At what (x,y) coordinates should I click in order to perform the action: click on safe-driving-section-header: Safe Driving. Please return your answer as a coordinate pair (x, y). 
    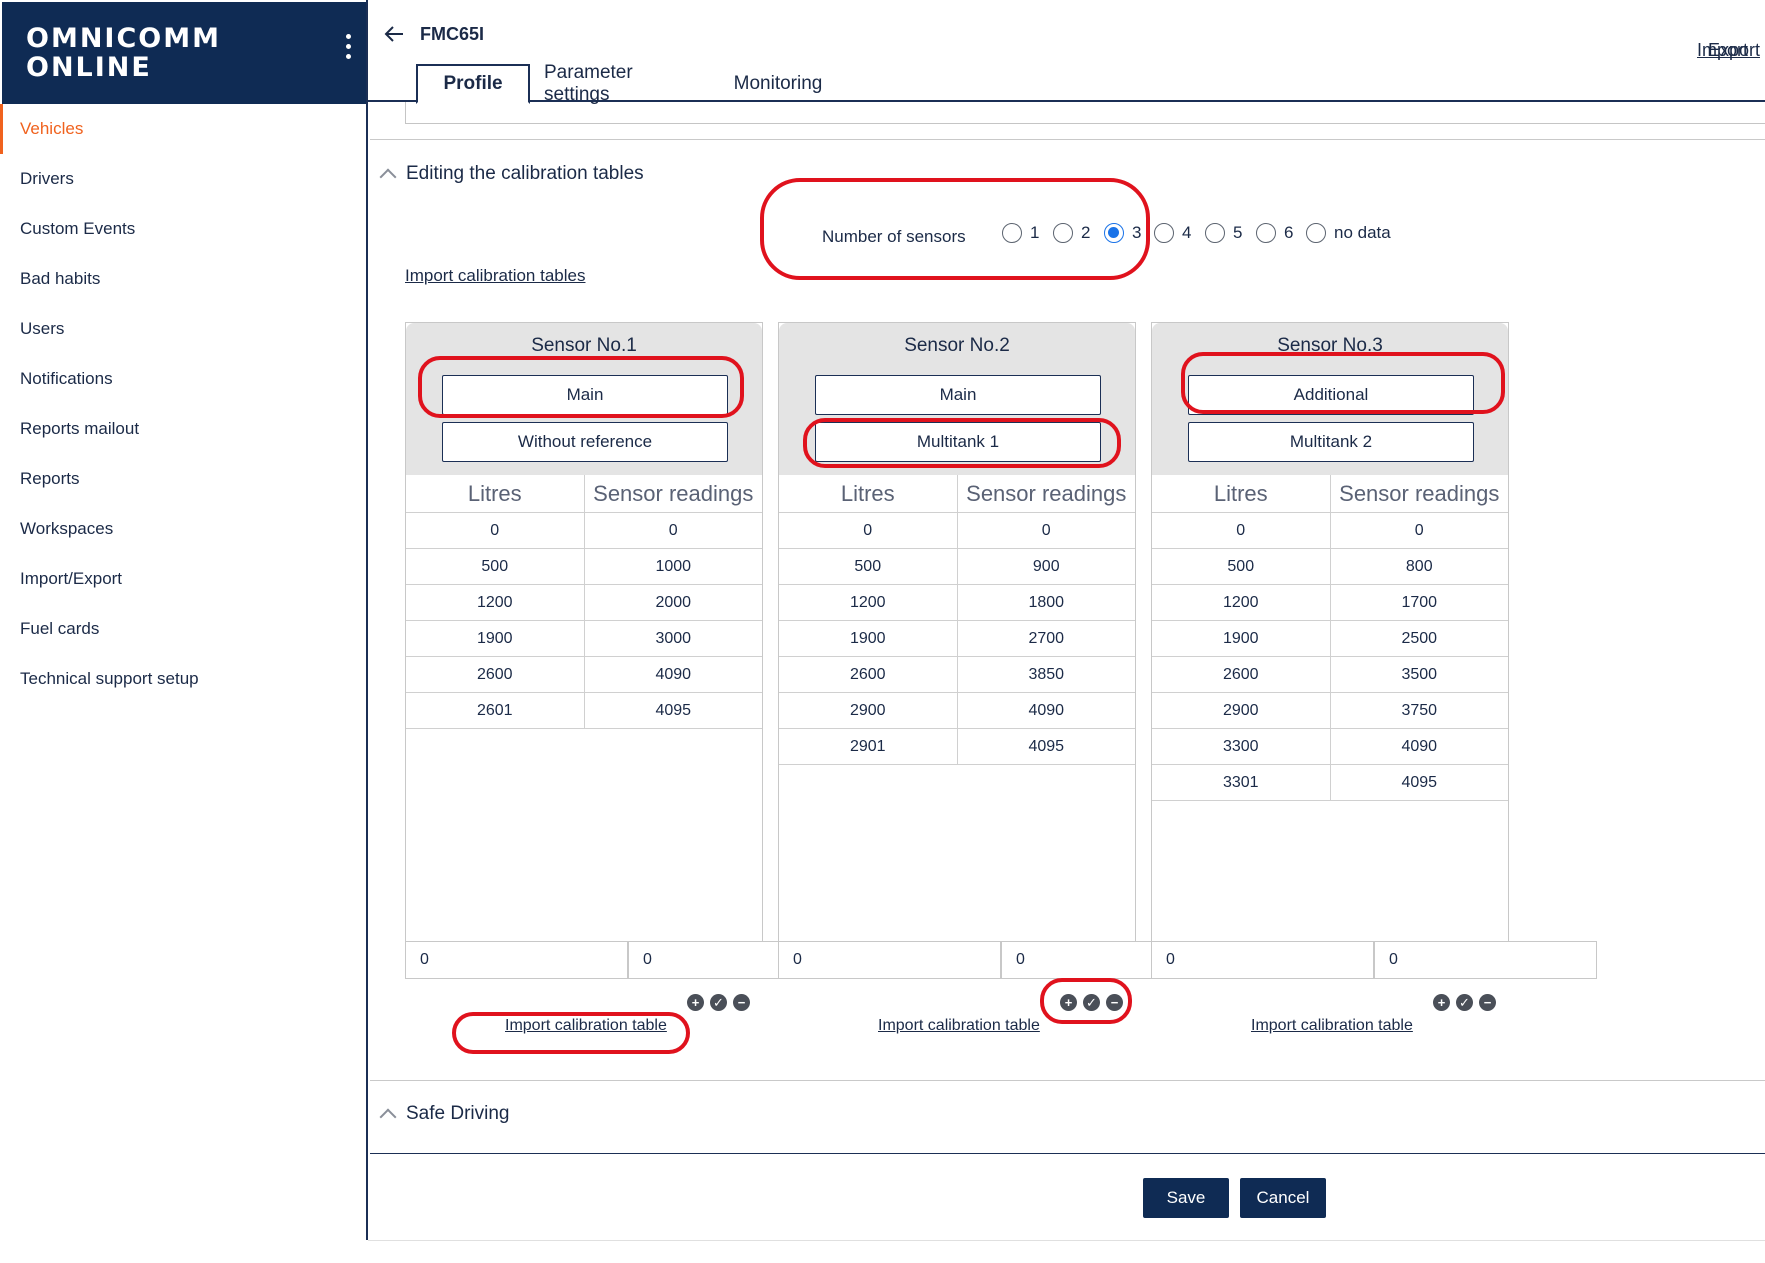
    Looking at the image, I should click on (444, 1114).